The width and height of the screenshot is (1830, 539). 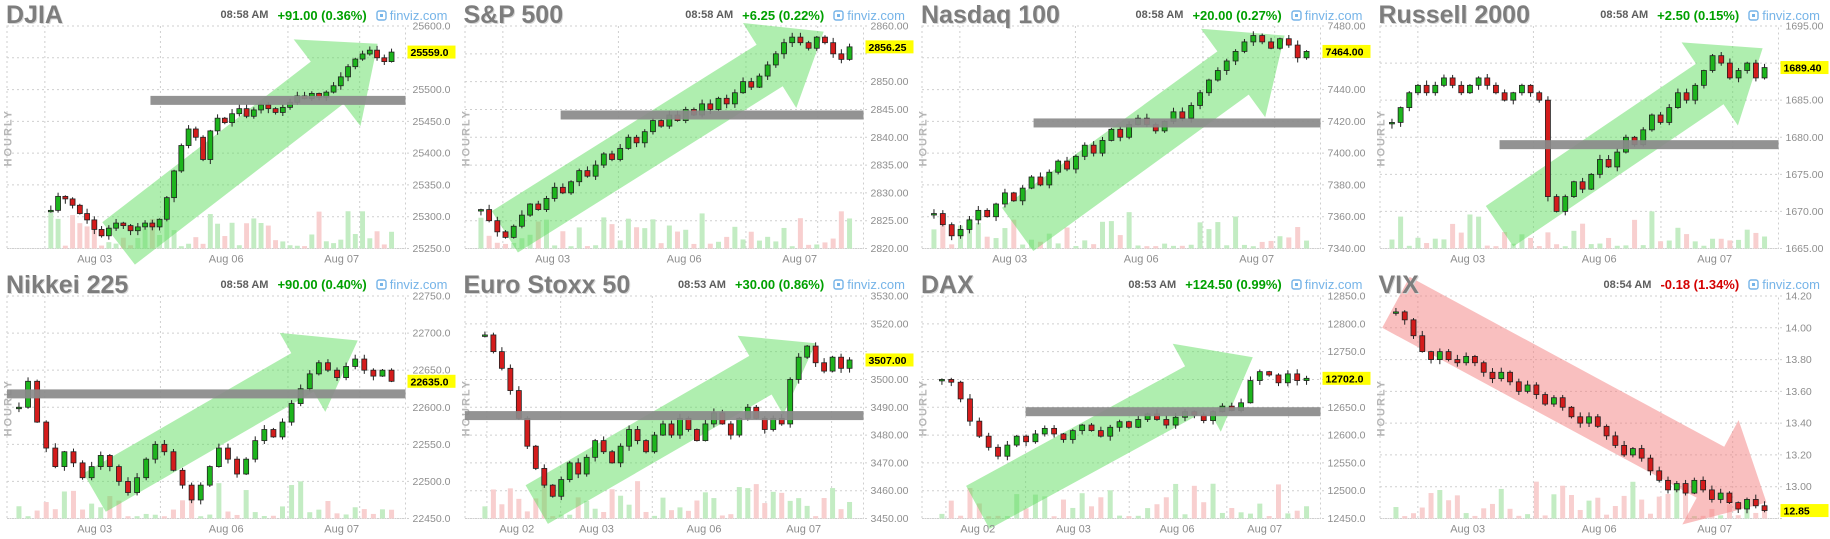 I want to click on svg-text: 14.20, so click(x=1798, y=296).